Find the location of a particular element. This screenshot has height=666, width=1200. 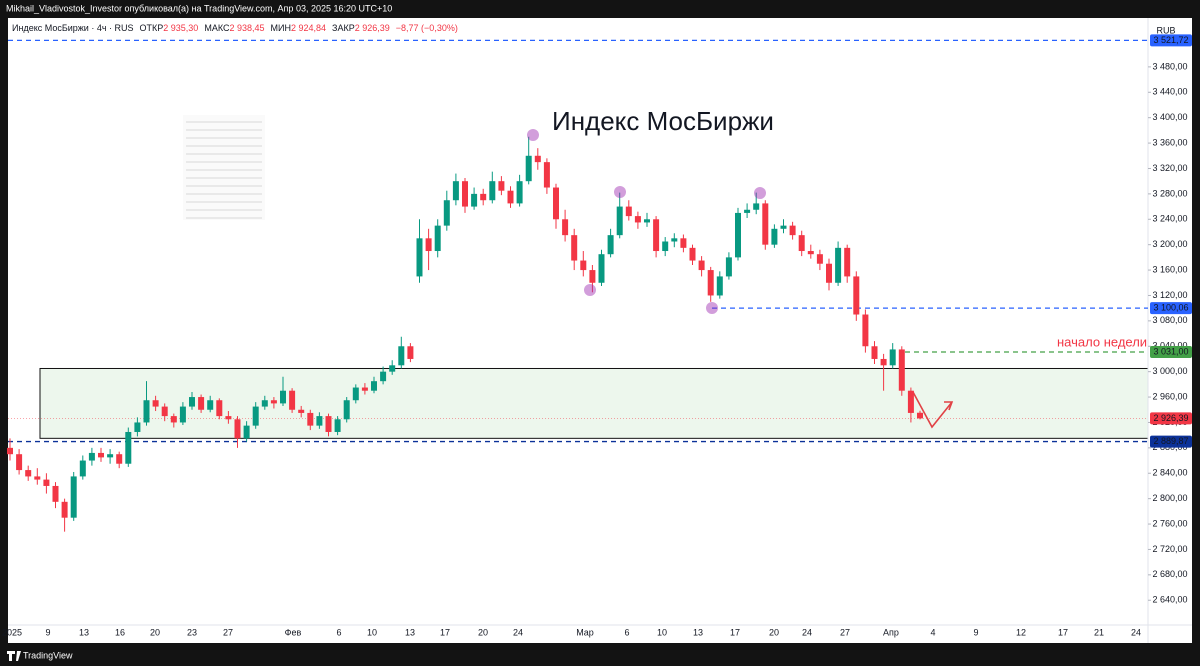

price-tag-label: 3 521,72 is located at coordinates (1170, 40).